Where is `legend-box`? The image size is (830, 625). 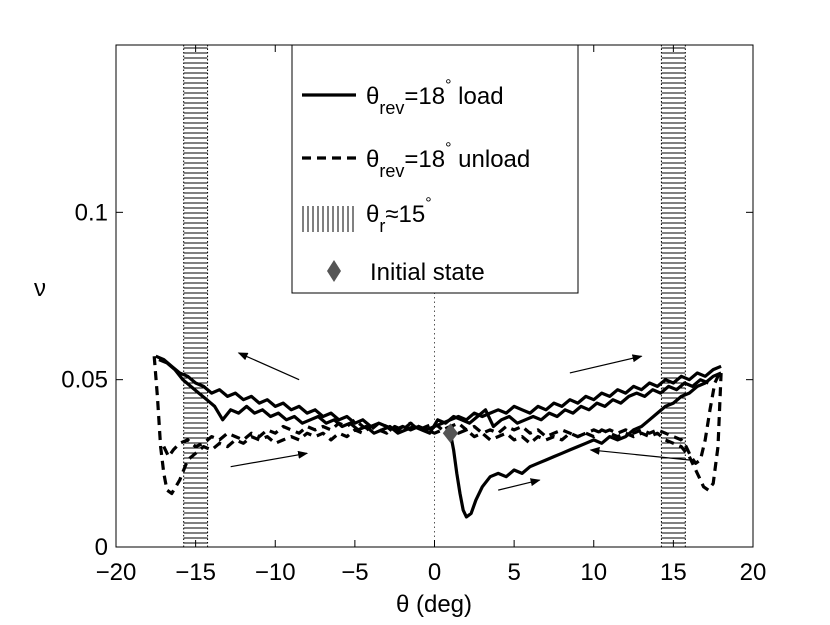
legend-box is located at coordinates (435, 169).